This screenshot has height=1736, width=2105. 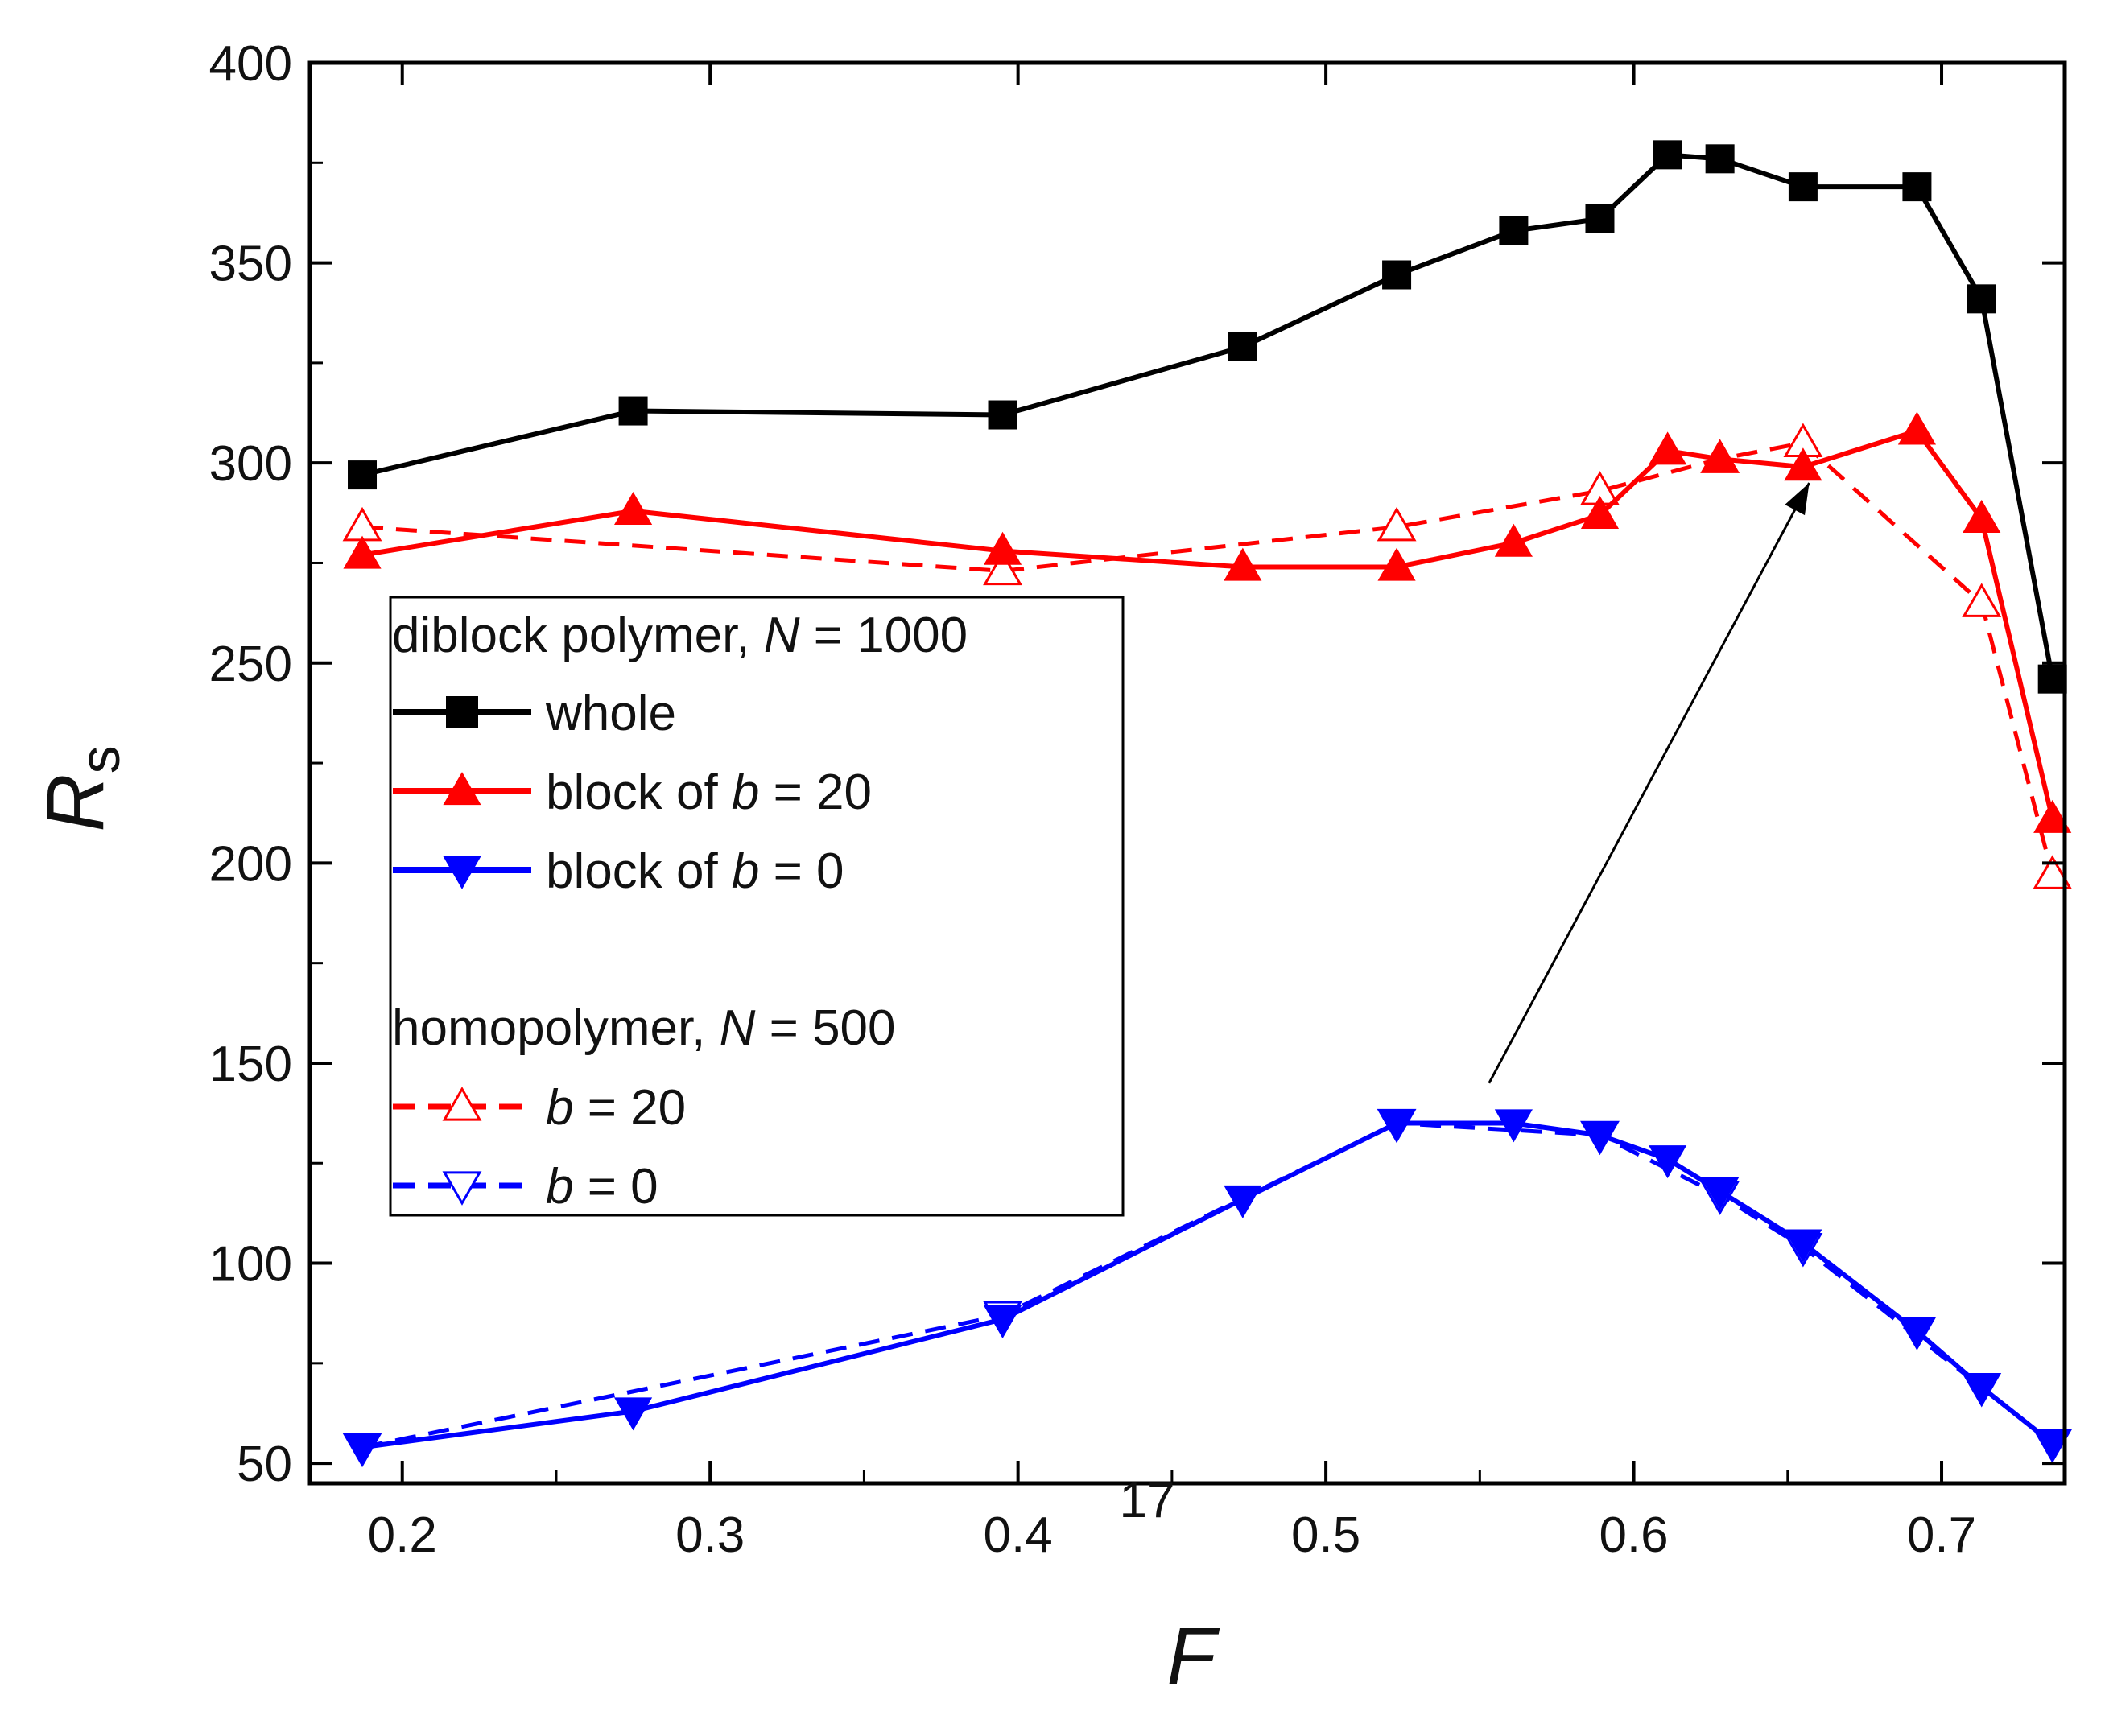 I want to click on x-tick-label: 0.4, so click(x=1018, y=1535).